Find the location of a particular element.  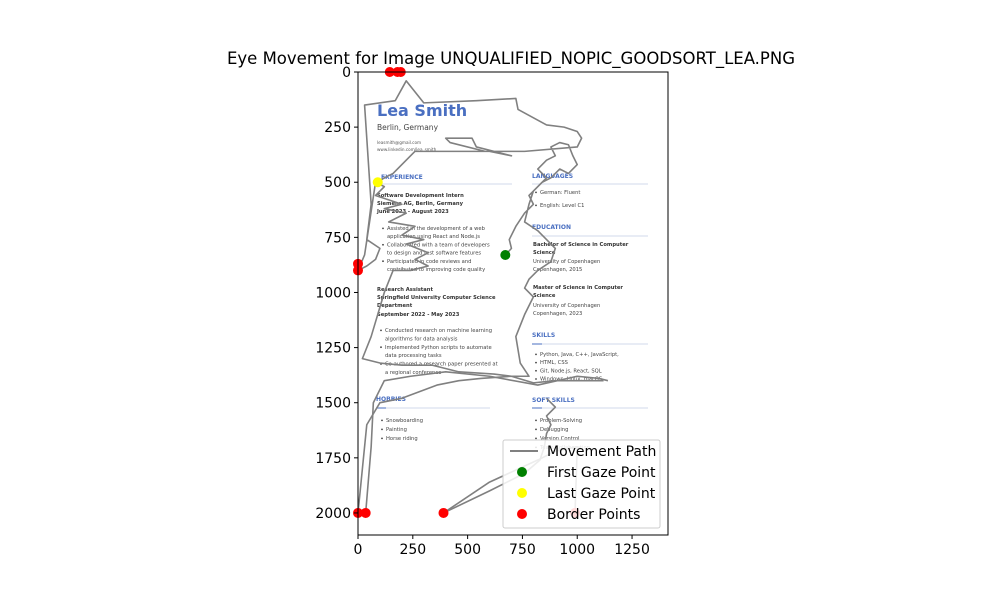

y-tick-label: 500 is located at coordinates (337, 183).